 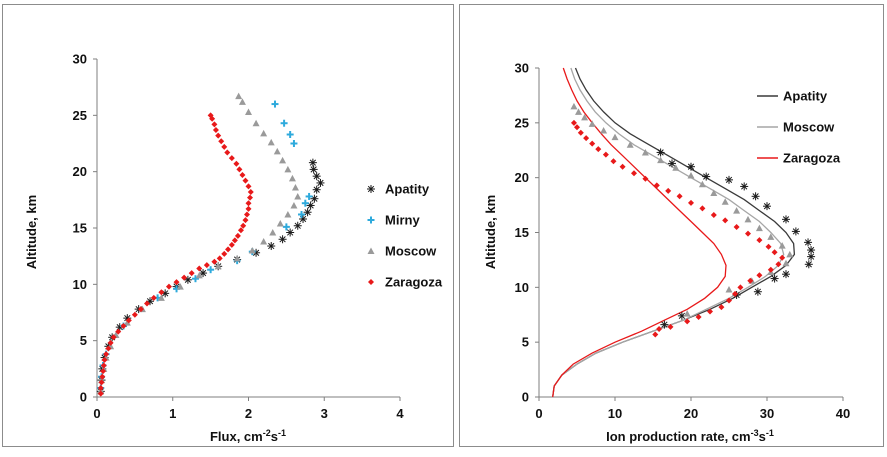 I want to click on ion-chart-x-tick-label: 0, so click(x=538, y=413).